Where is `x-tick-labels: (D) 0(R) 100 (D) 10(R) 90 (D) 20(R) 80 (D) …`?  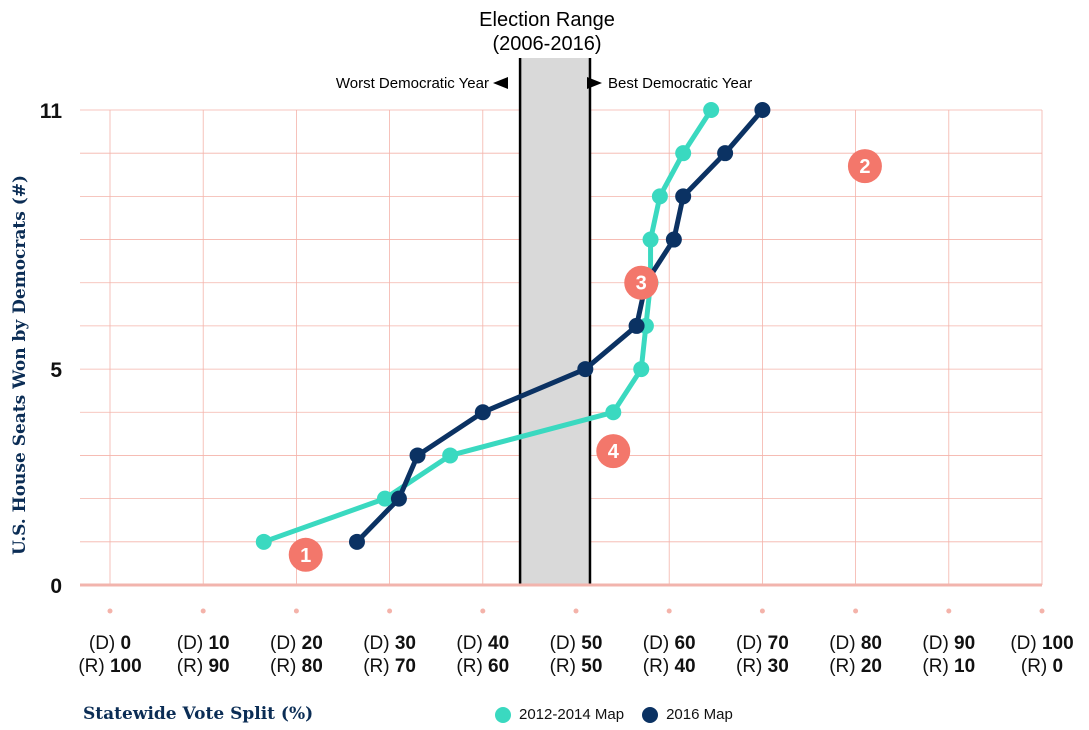
x-tick-labels: (D) 0(R) 100 (D) 10(R) 90 (D) 20(R) 80 (D) … is located at coordinates (575, 655).